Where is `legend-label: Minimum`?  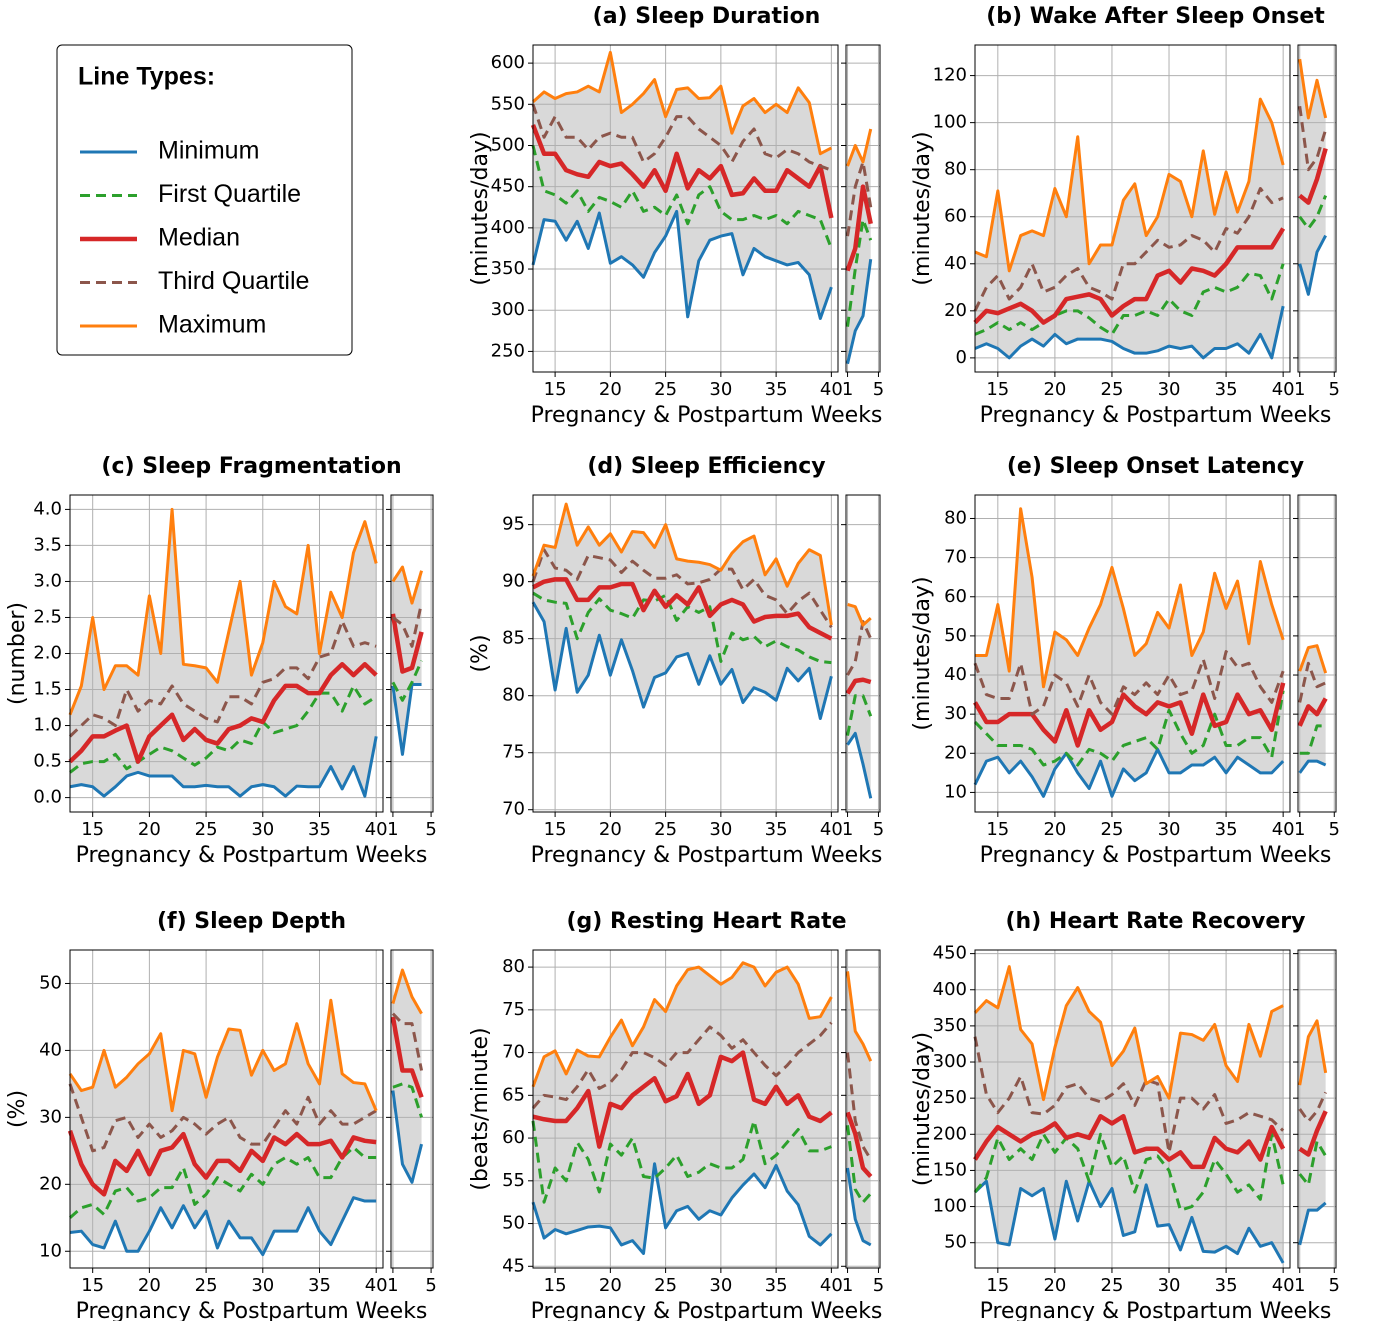
legend-label: Minimum is located at coordinates (208, 151).